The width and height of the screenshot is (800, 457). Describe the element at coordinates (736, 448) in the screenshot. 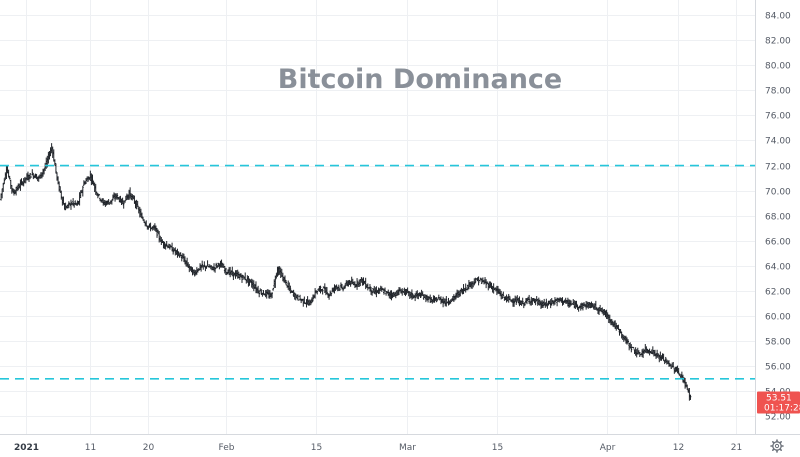

I see `x-tick-label: 21` at that location.